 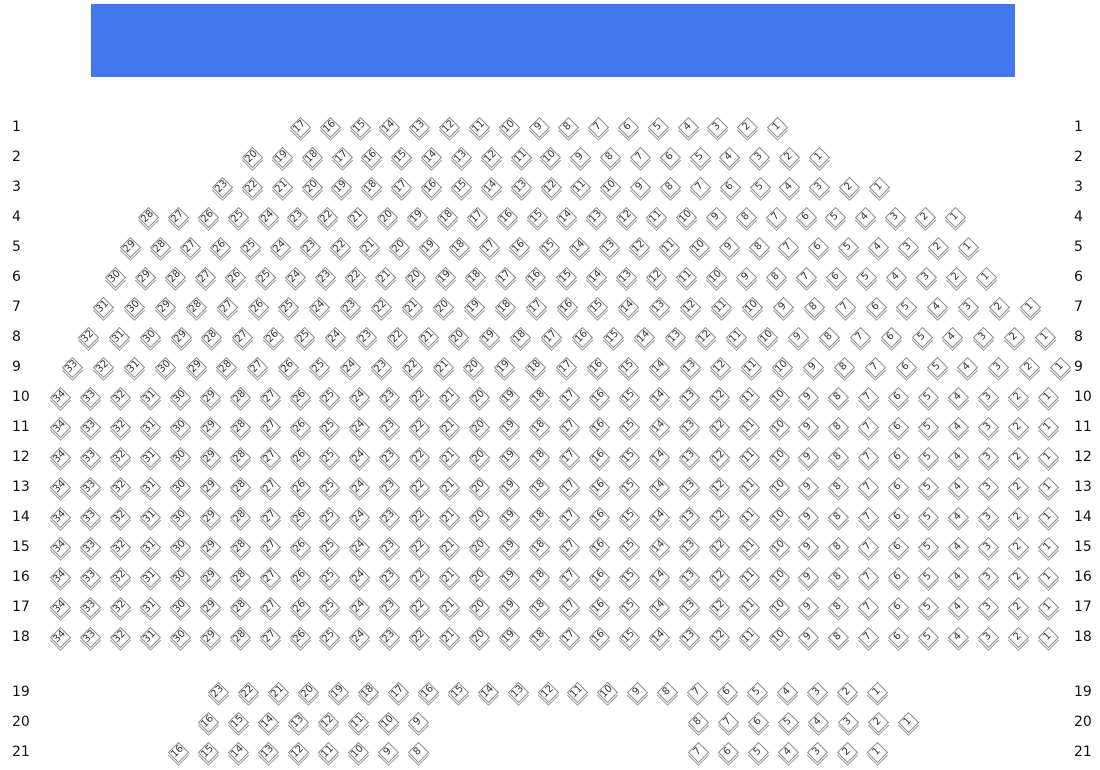 What do you see at coordinates (226, 367) in the screenshot?
I see `seat: 28` at bounding box center [226, 367].